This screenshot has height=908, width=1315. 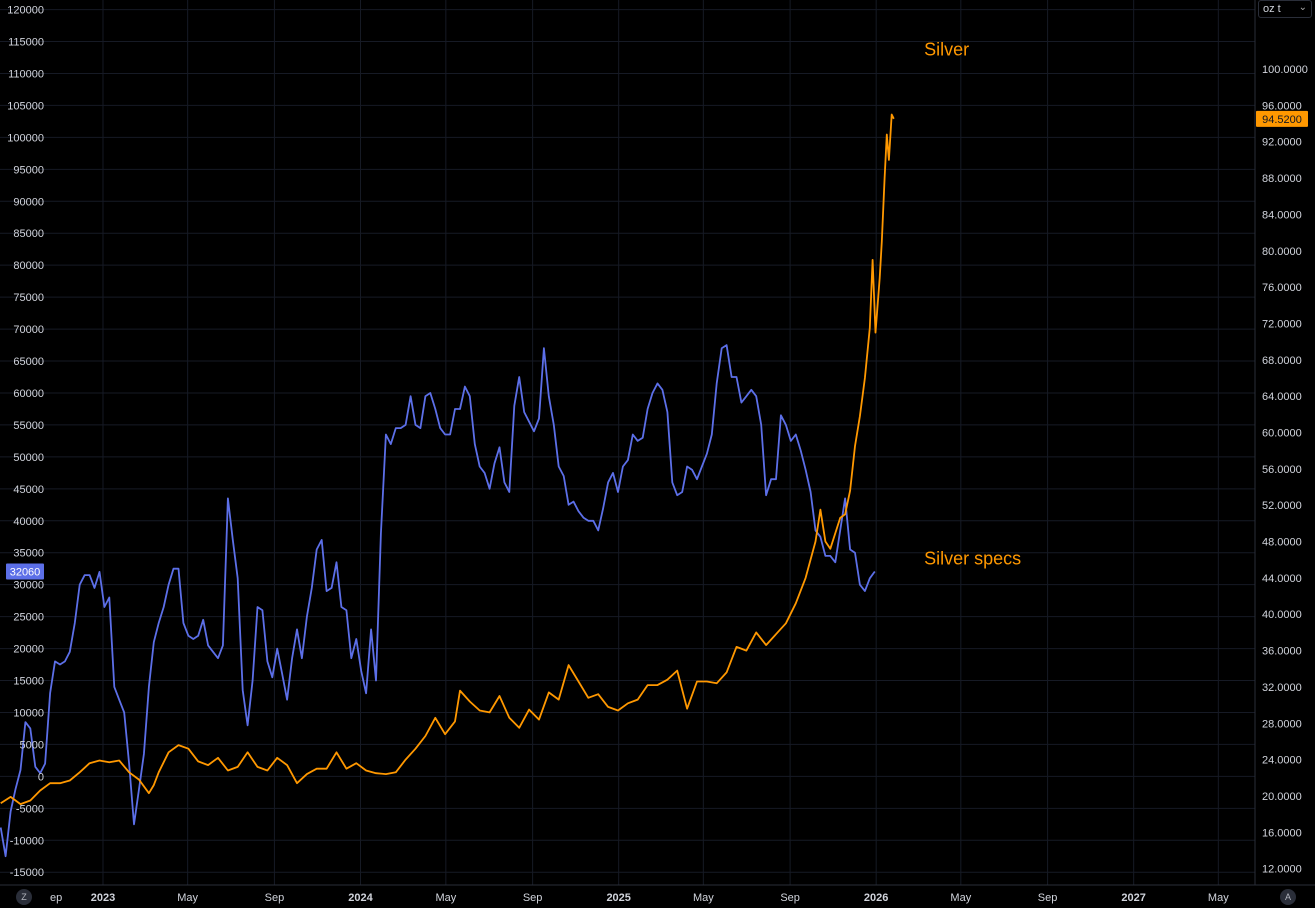 What do you see at coordinates (1302, 7) in the screenshot?
I see `chevron-down-icon: ⌄` at bounding box center [1302, 7].